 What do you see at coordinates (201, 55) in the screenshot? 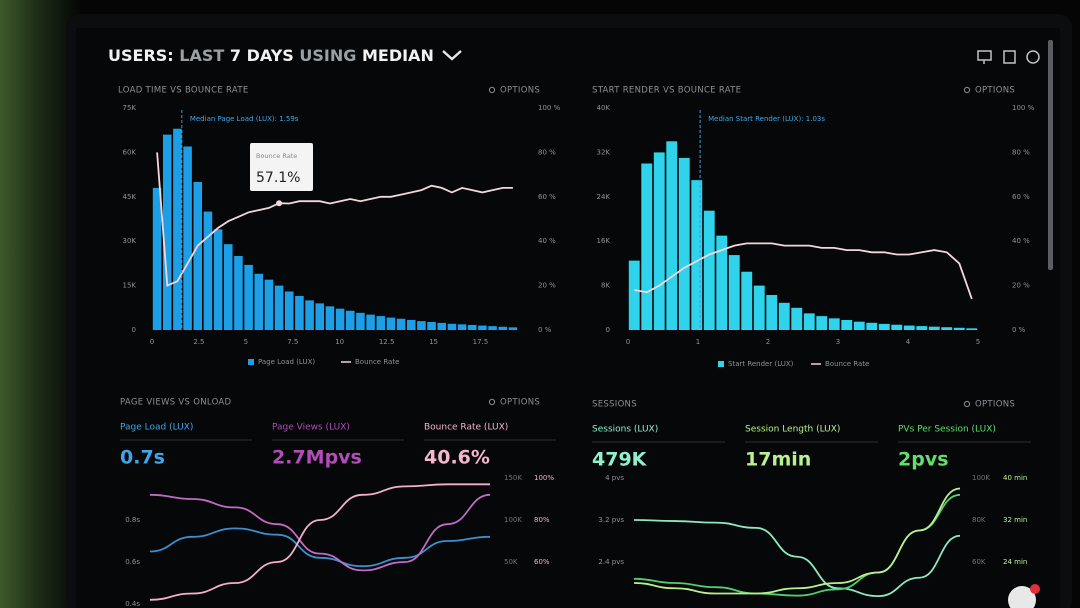
I see `title-part: LAST` at bounding box center [201, 55].